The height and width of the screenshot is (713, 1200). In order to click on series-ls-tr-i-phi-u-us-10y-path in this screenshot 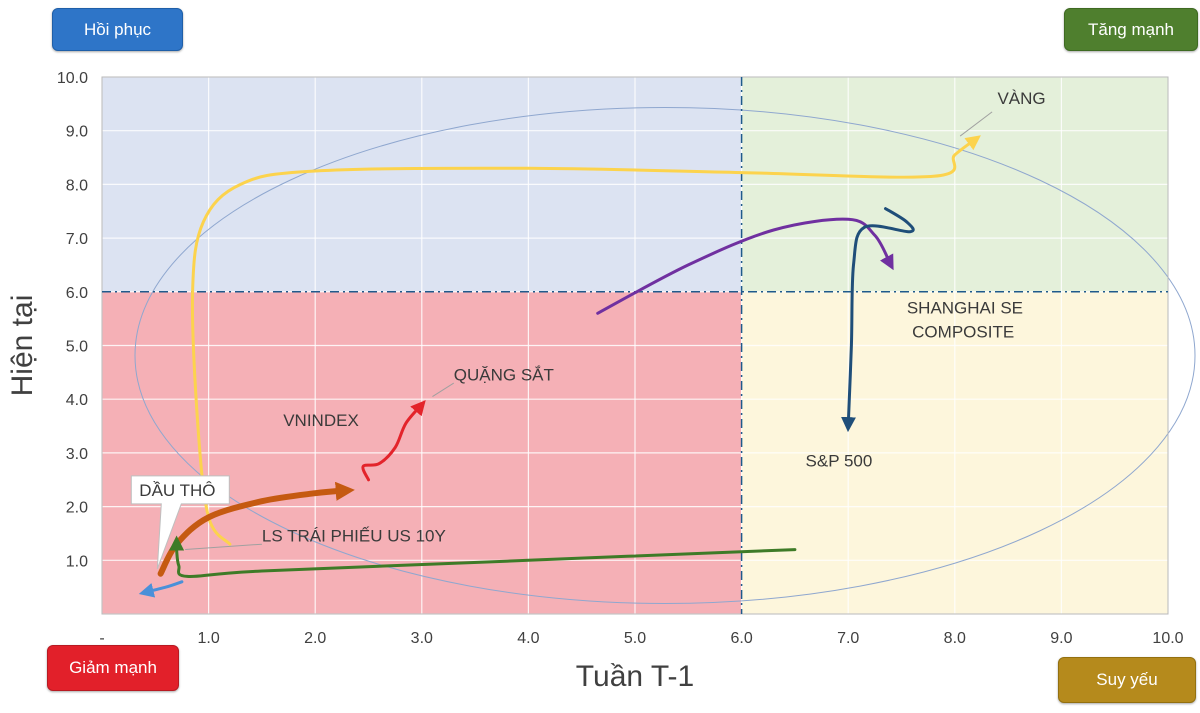, I will do `click(483, 557)`.